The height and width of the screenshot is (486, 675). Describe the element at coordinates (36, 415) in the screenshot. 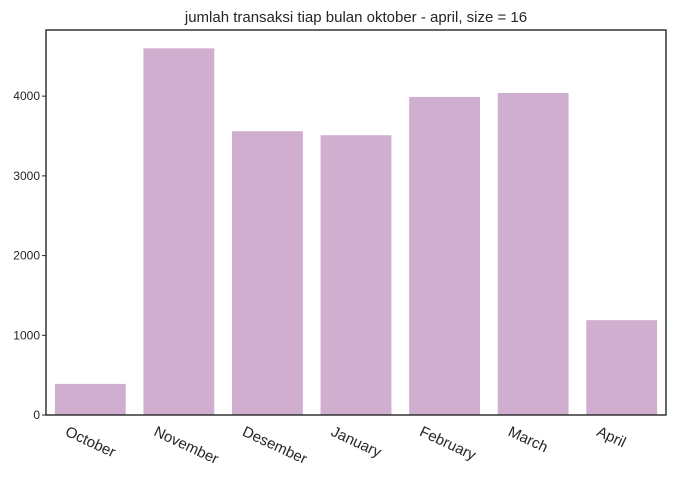

I see `ytick-label-0: 0` at that location.